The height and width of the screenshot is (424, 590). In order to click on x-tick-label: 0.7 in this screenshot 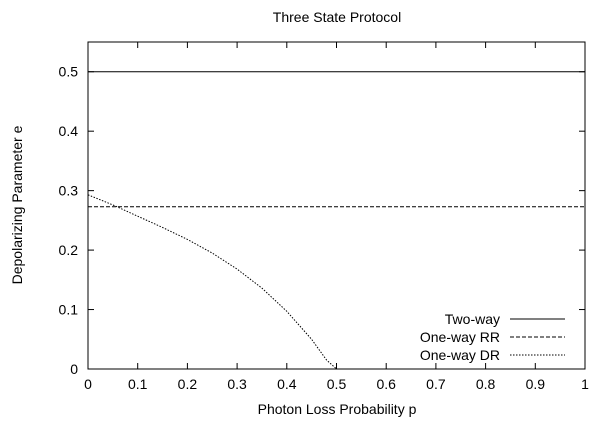, I will do `click(436, 384)`.